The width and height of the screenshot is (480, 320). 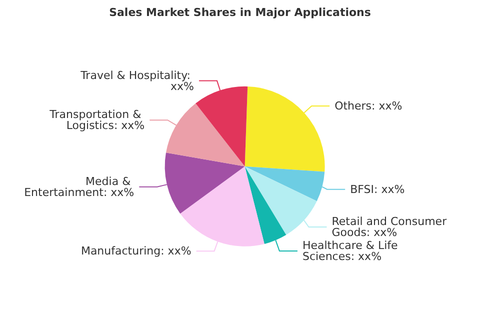 What do you see at coordinates (391, 226) in the screenshot?
I see `slice-label: Retail and Consumer Goods: xx%` at bounding box center [391, 226].